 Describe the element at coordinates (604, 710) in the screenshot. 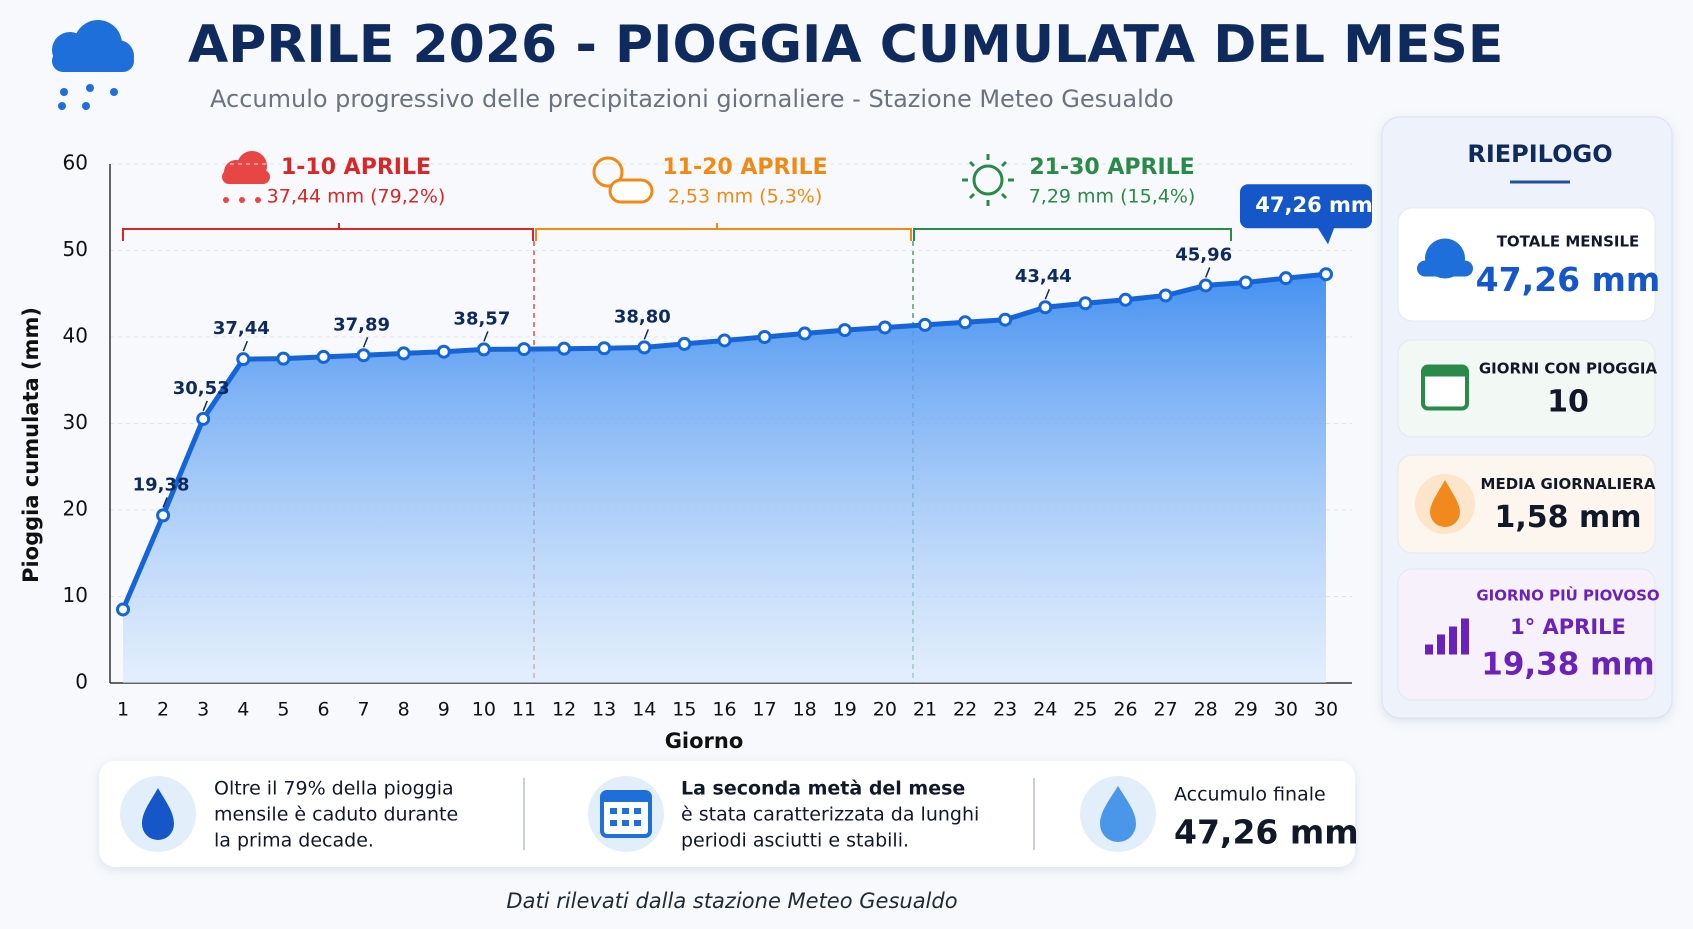

I see `x-tick-label: 13` at that location.